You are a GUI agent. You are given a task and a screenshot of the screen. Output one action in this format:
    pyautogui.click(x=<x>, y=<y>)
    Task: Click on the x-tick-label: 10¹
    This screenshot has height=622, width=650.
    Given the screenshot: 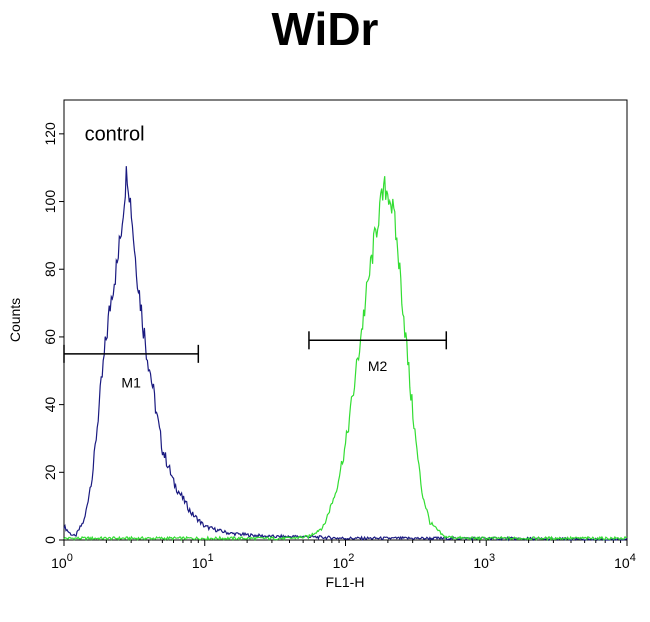 What is the action you would take?
    pyautogui.click(x=203, y=561)
    